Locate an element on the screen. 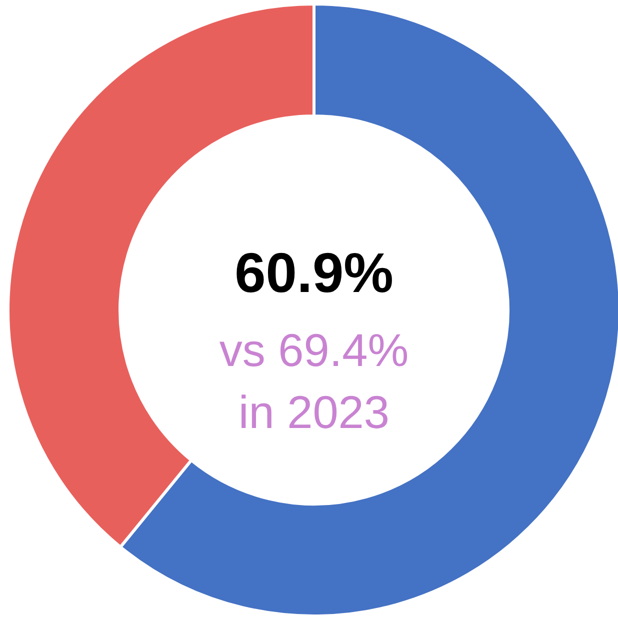 This screenshot has width=618, height=617. text: vs 69.4% in 2023 is located at coordinates (314, 381).